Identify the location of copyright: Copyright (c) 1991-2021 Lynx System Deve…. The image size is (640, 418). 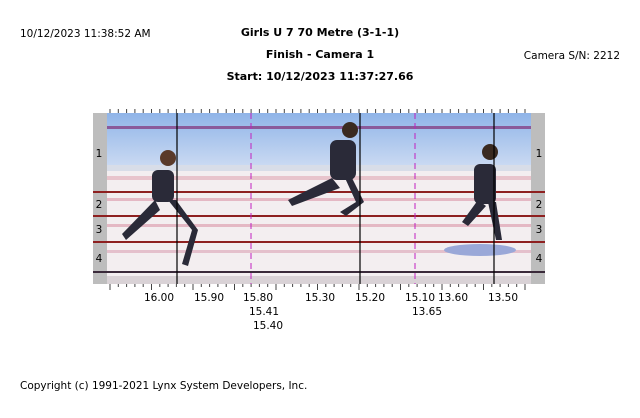
(163, 386).